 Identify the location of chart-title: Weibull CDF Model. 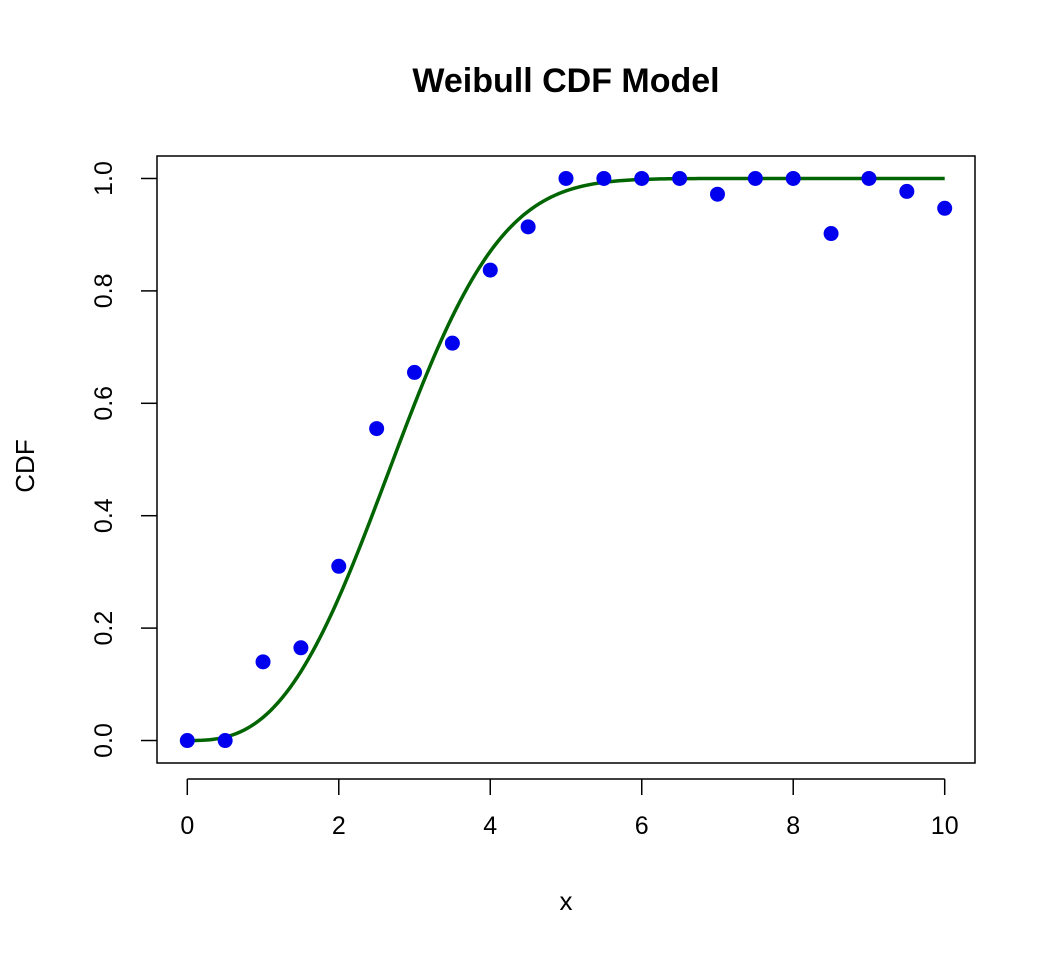
(565, 81).